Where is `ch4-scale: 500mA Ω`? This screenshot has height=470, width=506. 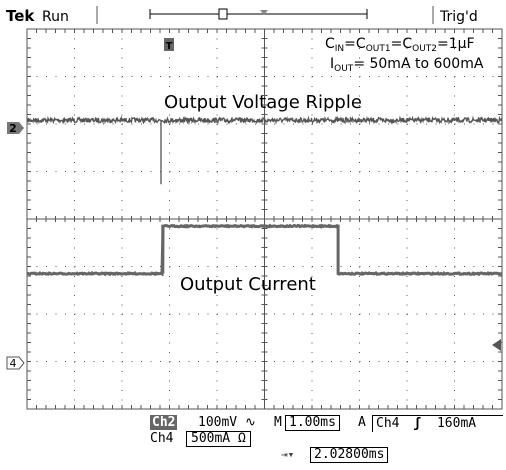
ch4-scale: 500mA Ω is located at coordinates (218, 439).